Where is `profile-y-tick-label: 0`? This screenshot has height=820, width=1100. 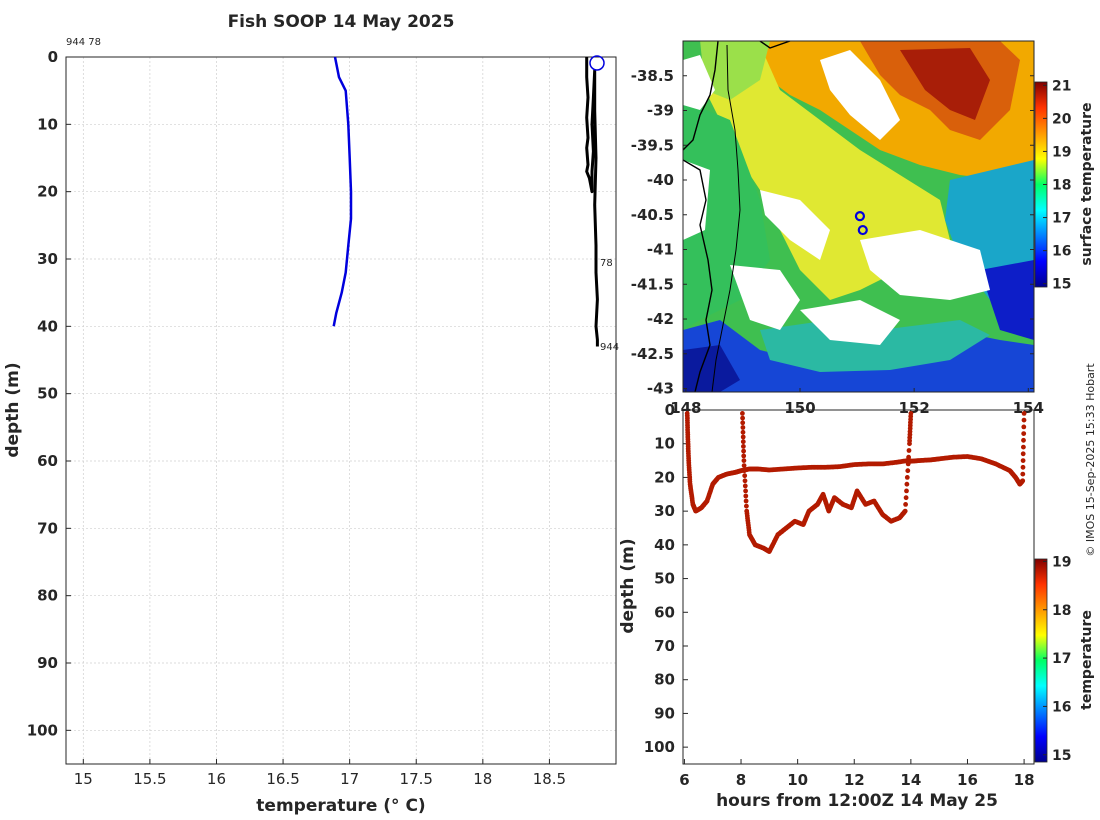 profile-y-tick-label: 0 is located at coordinates (53, 57).